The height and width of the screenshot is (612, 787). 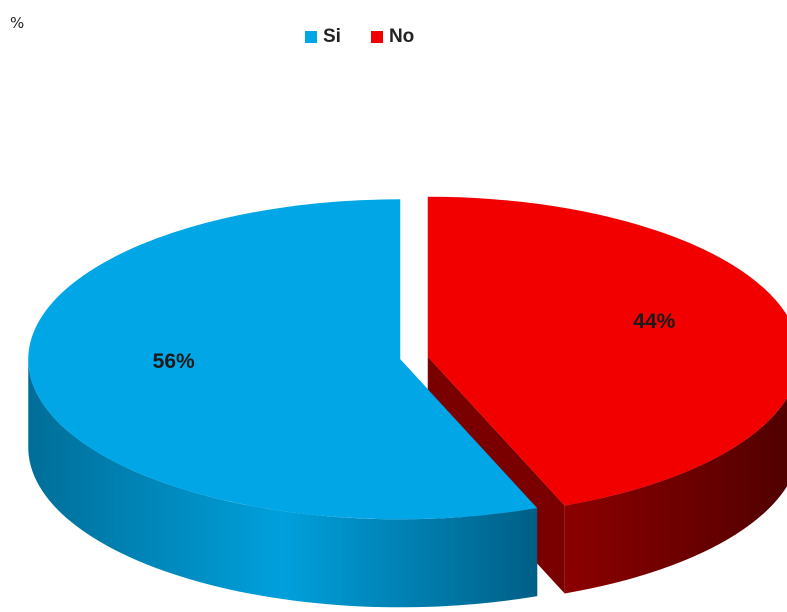 I want to click on legend-item-no: No, so click(x=392, y=37).